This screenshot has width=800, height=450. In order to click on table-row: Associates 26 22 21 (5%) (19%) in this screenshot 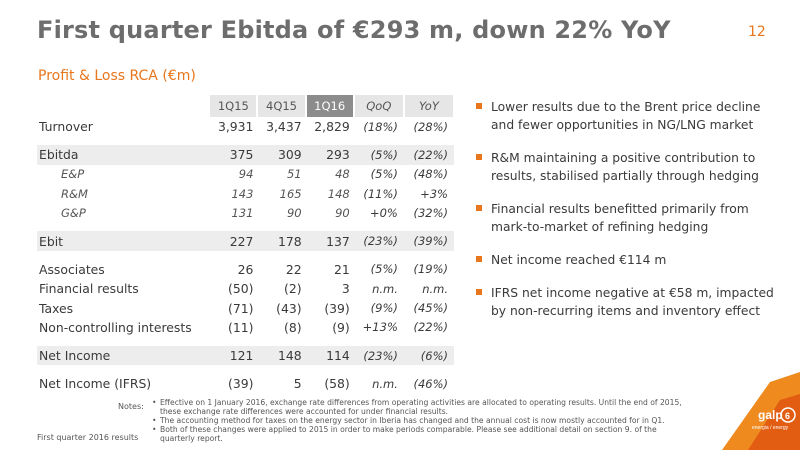, I will do `click(245, 269)`.